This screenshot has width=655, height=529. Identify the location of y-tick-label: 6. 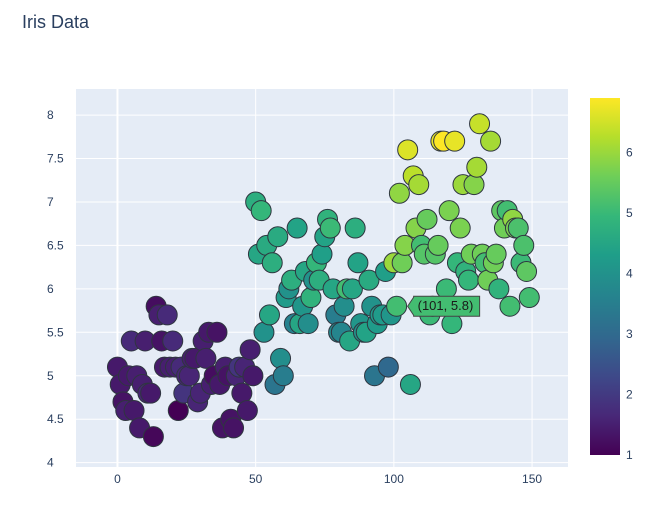
(50, 289).